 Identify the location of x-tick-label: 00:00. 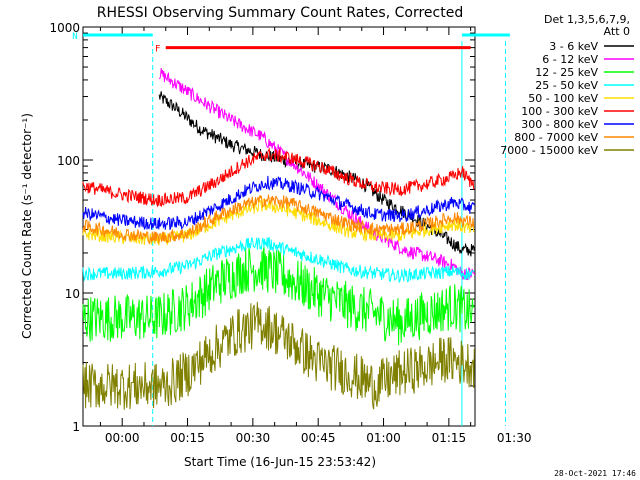
(122, 438).